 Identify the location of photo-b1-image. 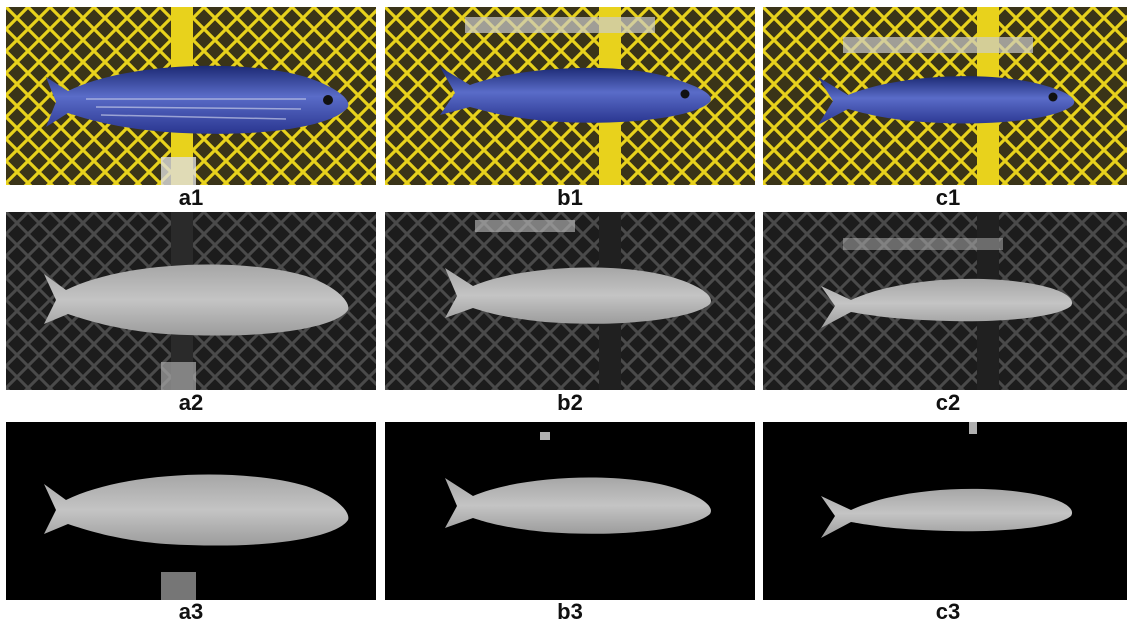
(570, 96).